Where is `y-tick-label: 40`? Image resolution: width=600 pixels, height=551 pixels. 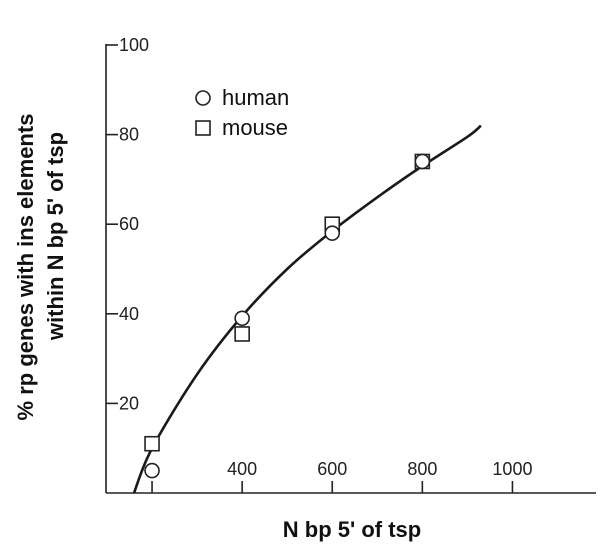 y-tick-label: 40 is located at coordinates (129, 314).